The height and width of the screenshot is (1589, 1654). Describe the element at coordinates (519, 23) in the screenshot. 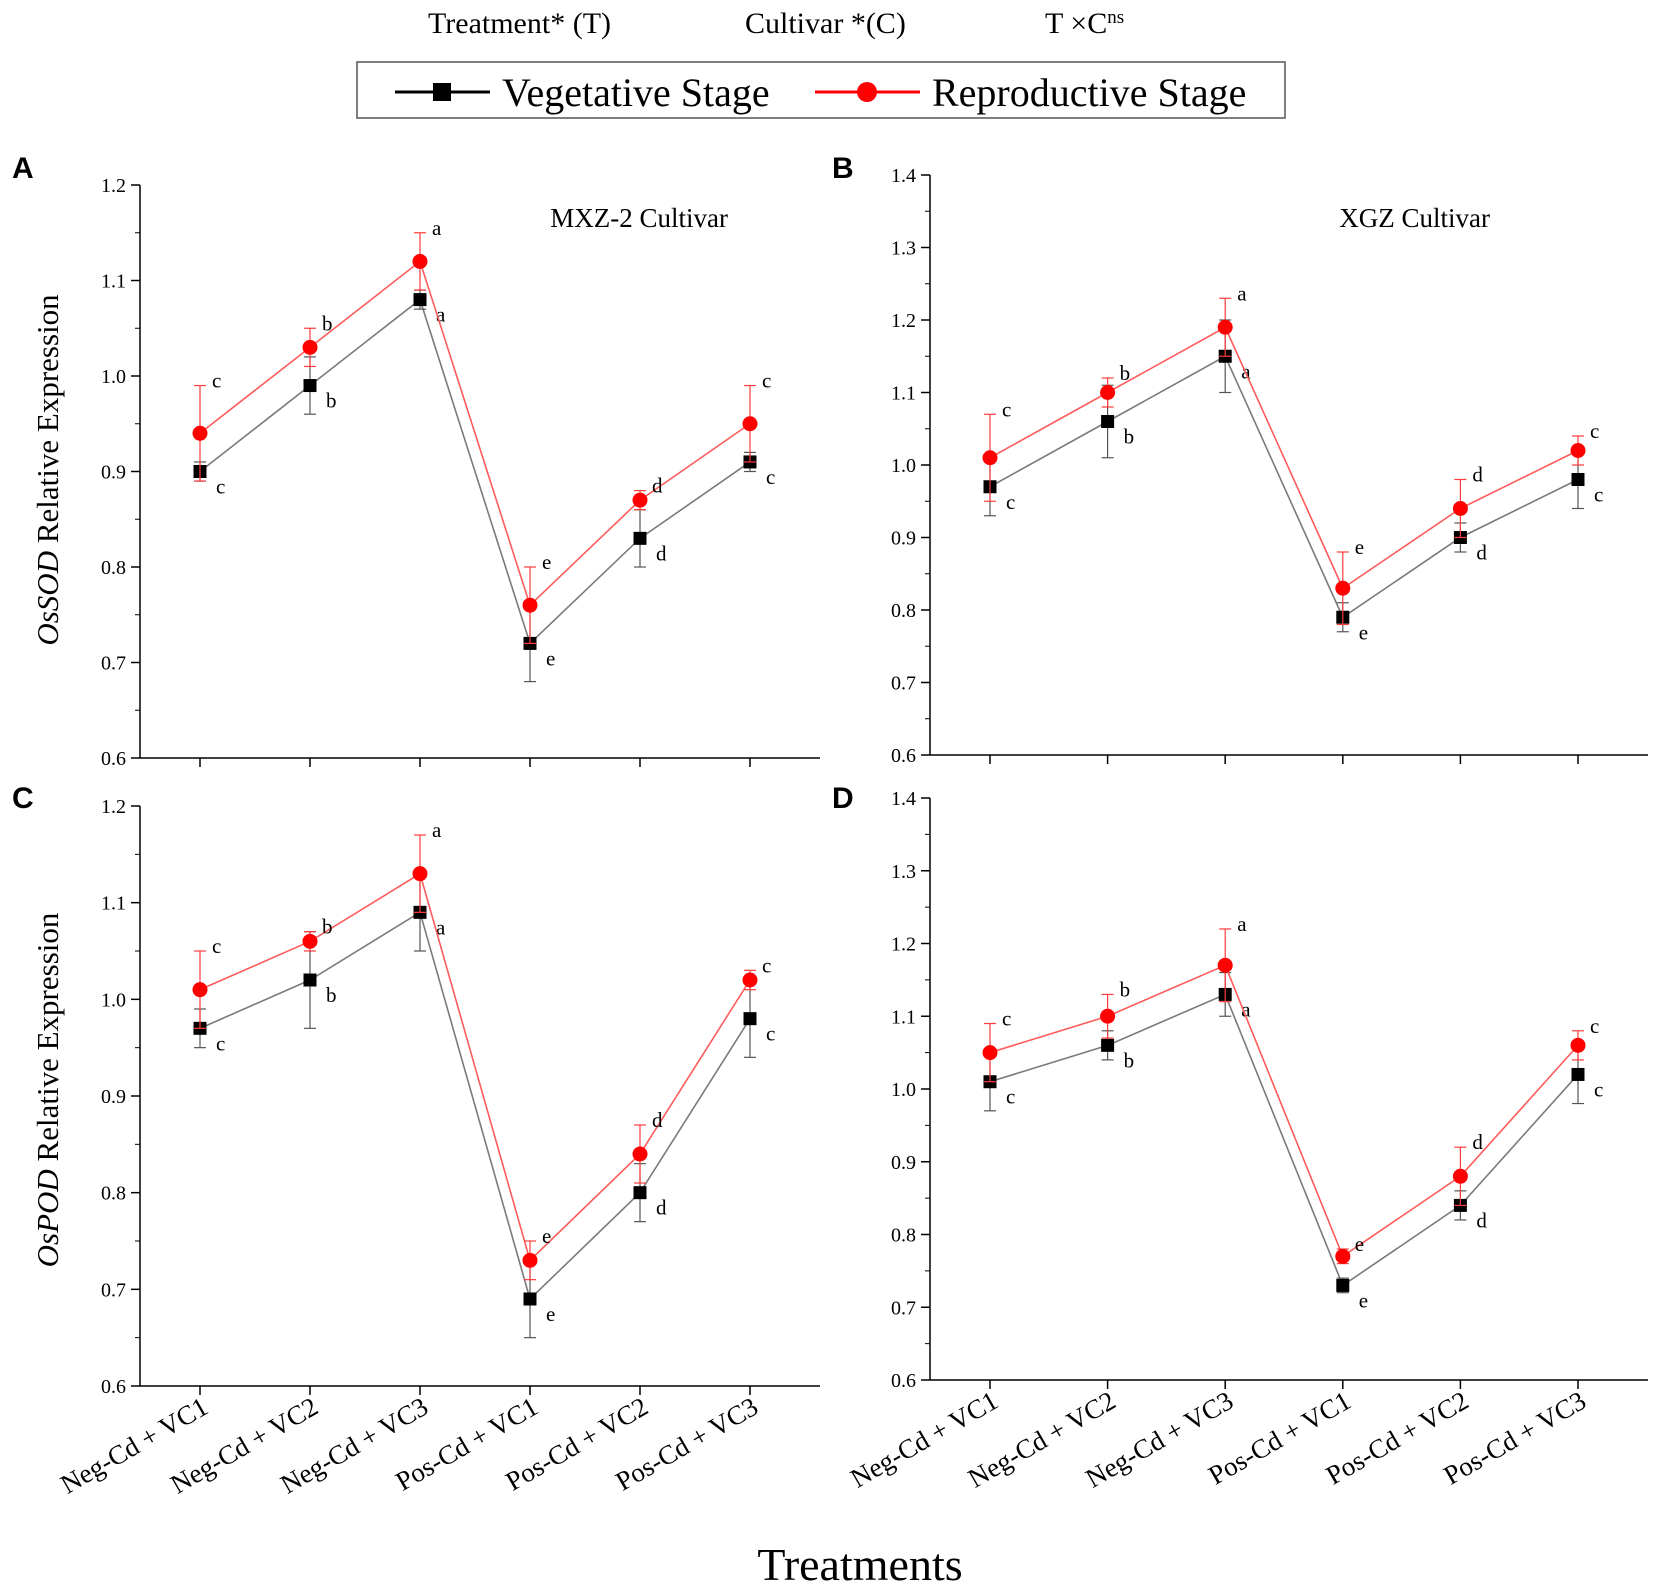

I see `header-treatment: Treatment* (T)` at that location.